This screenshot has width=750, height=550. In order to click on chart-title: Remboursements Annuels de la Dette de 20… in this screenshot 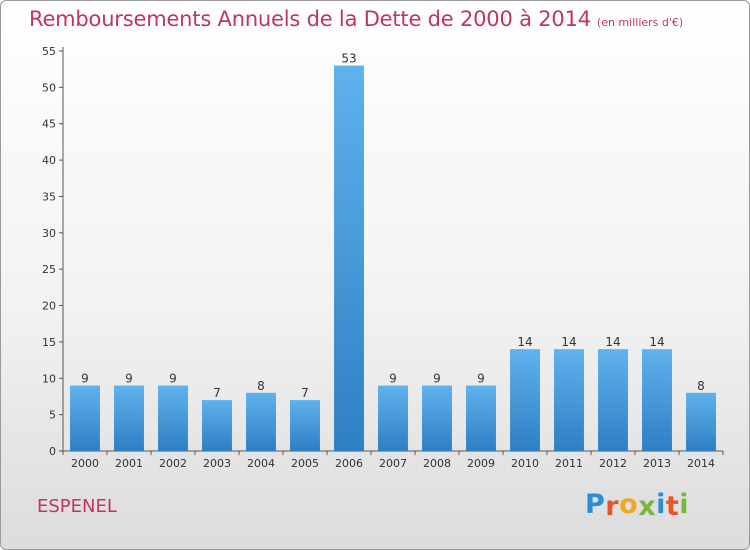, I will do `click(356, 19)`.